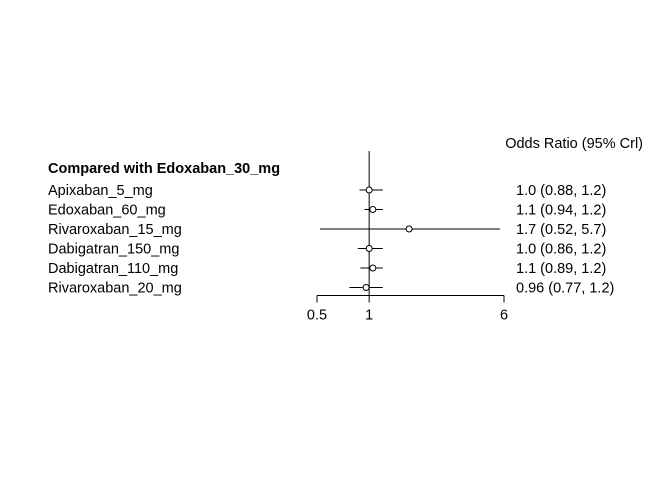  I want to click on row-label: Dabigatran_110_mg, so click(113, 269).